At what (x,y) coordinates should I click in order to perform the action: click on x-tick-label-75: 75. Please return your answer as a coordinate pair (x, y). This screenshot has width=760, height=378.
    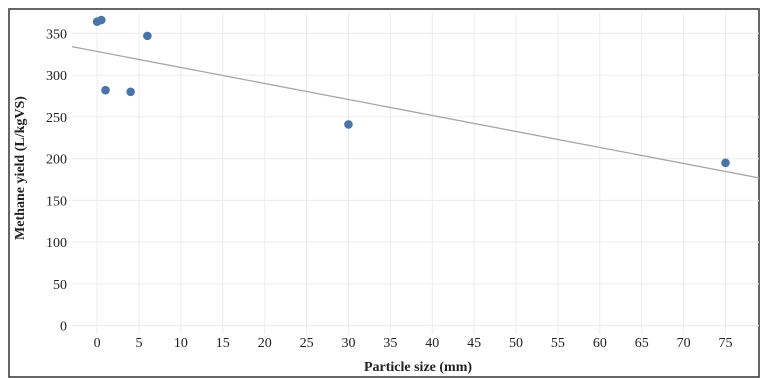
    Looking at the image, I should click on (725, 343).